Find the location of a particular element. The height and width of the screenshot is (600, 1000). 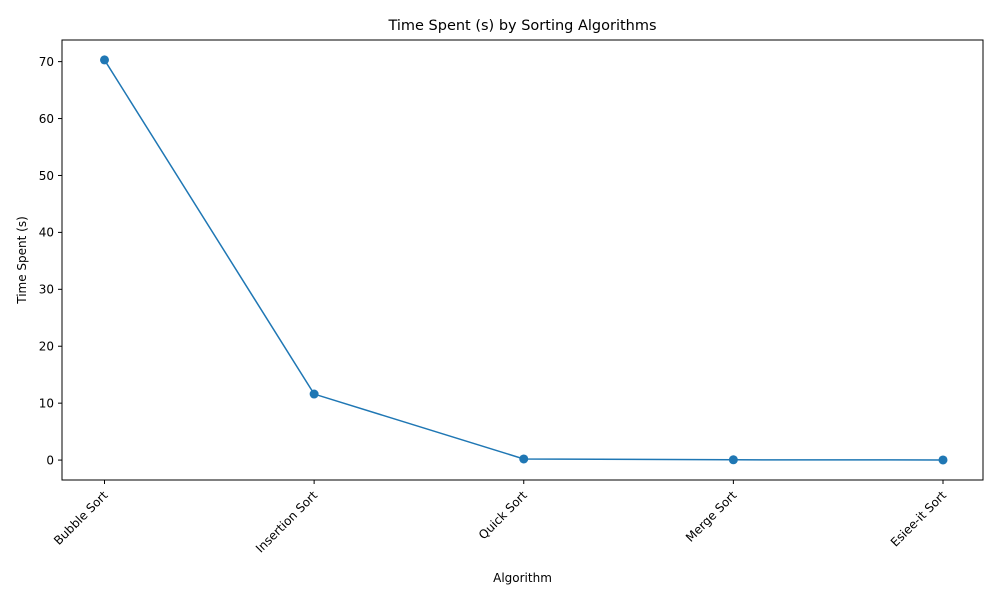

x-tick-label: Esiee-it Sort is located at coordinates (919, 519).